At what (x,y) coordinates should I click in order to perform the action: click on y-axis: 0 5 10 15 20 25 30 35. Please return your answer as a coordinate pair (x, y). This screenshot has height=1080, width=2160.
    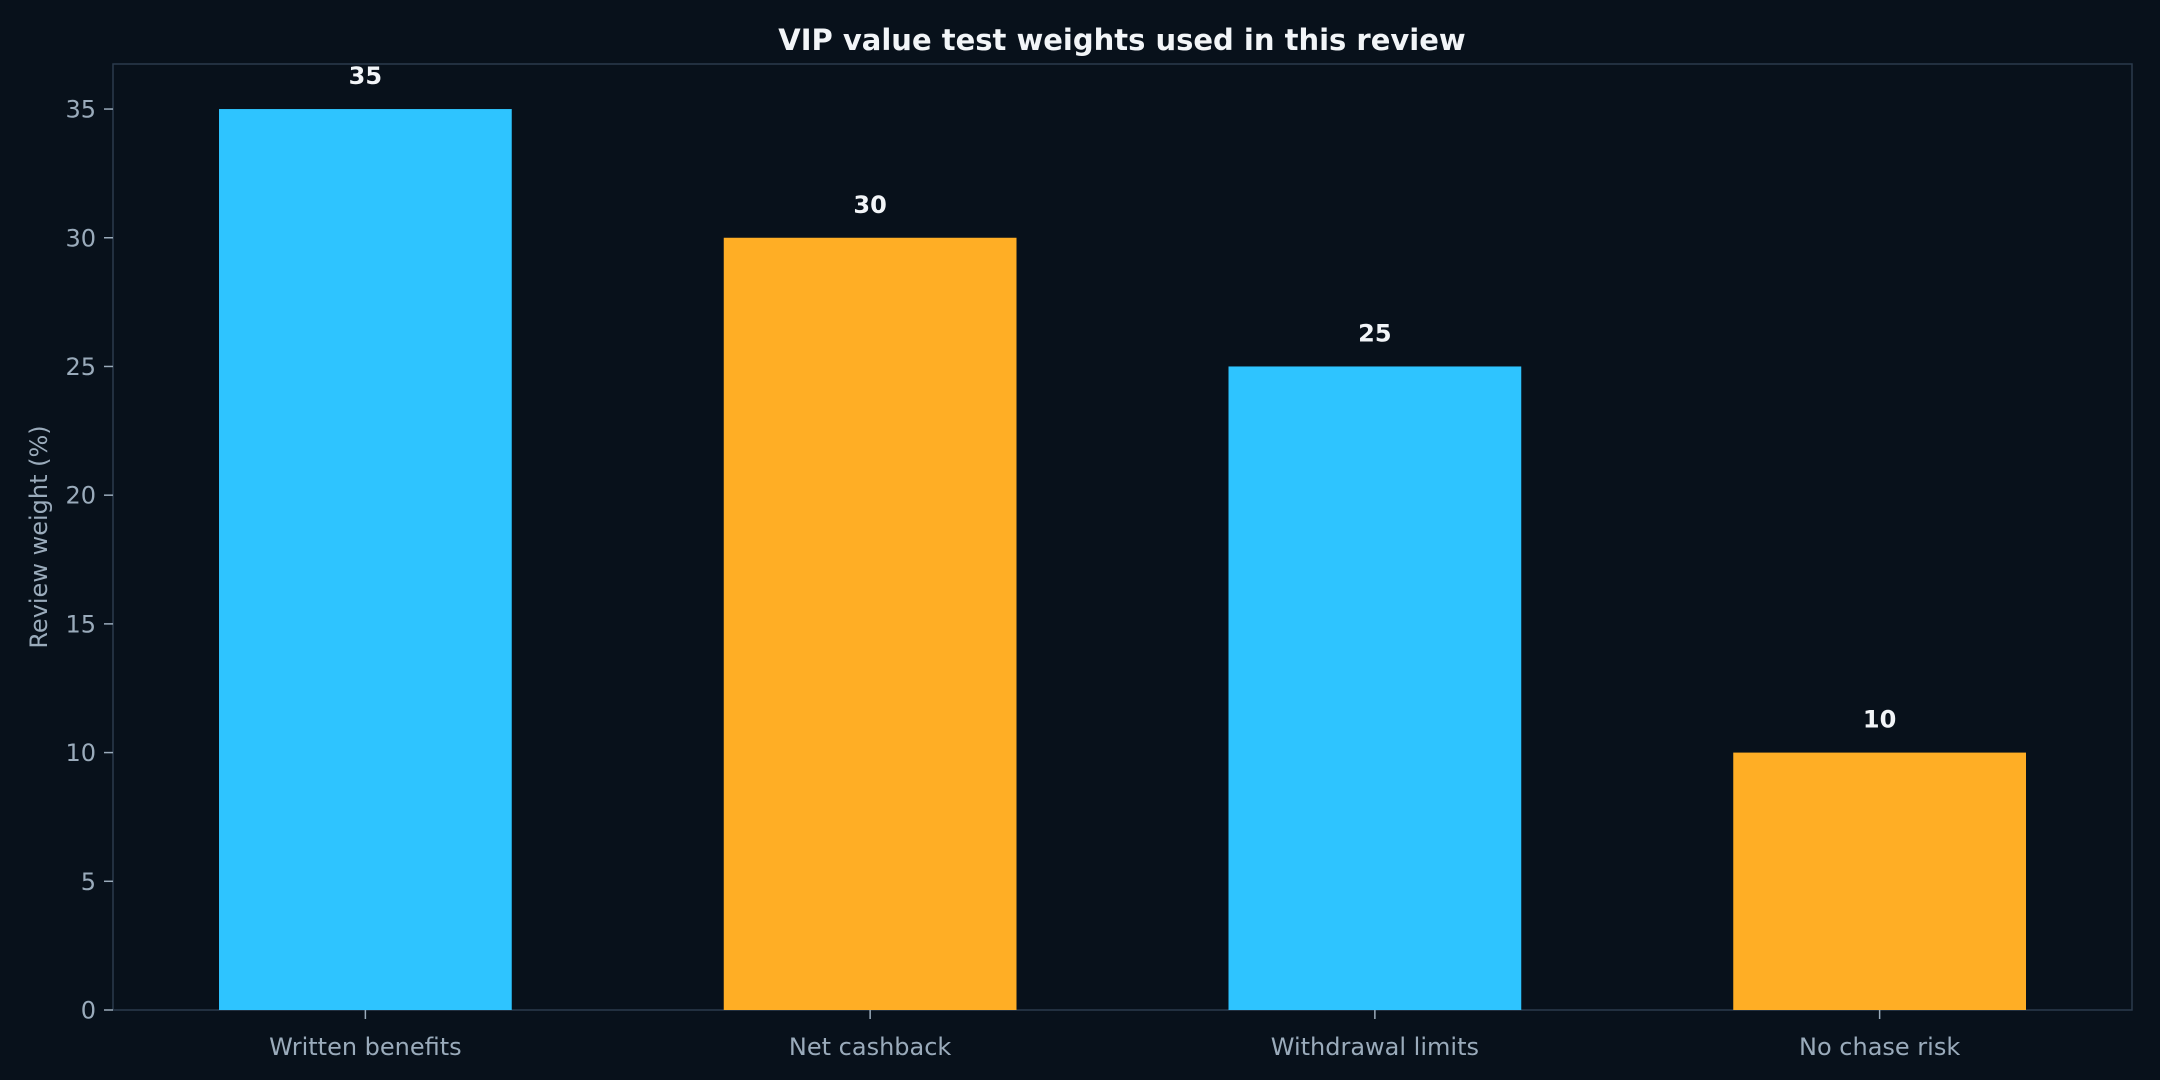
    Looking at the image, I should click on (89, 560).